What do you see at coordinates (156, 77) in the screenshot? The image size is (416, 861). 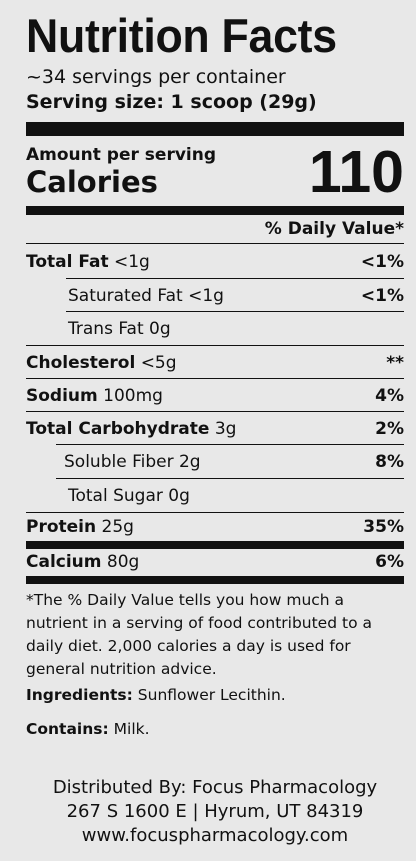 I see `servings-per-container: ~34 servings per container` at bounding box center [156, 77].